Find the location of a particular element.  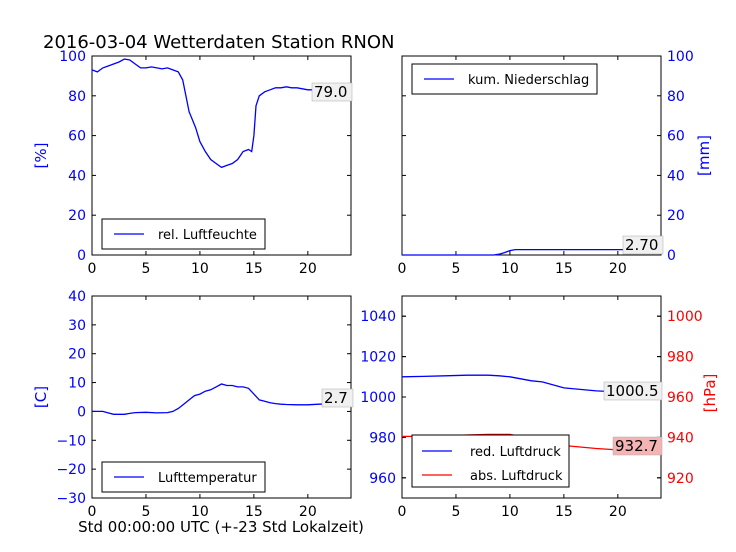

y-axis-label: [C] is located at coordinates (41, 397).